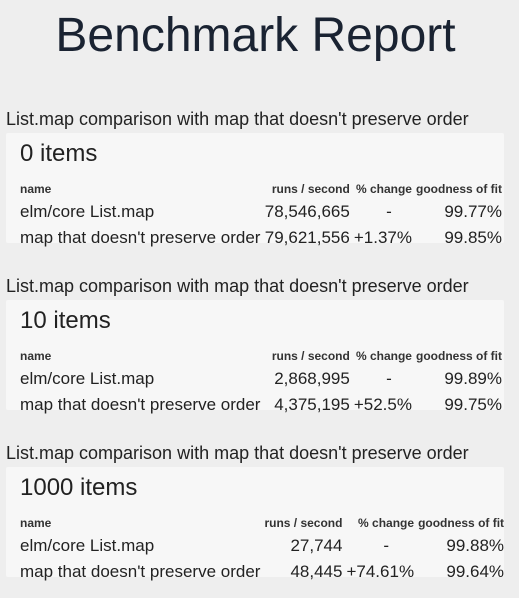 Image resolution: width=519 pixels, height=598 pixels. What do you see at coordinates (382, 404) in the screenshot?
I see `row-change: +52.5%` at bounding box center [382, 404].